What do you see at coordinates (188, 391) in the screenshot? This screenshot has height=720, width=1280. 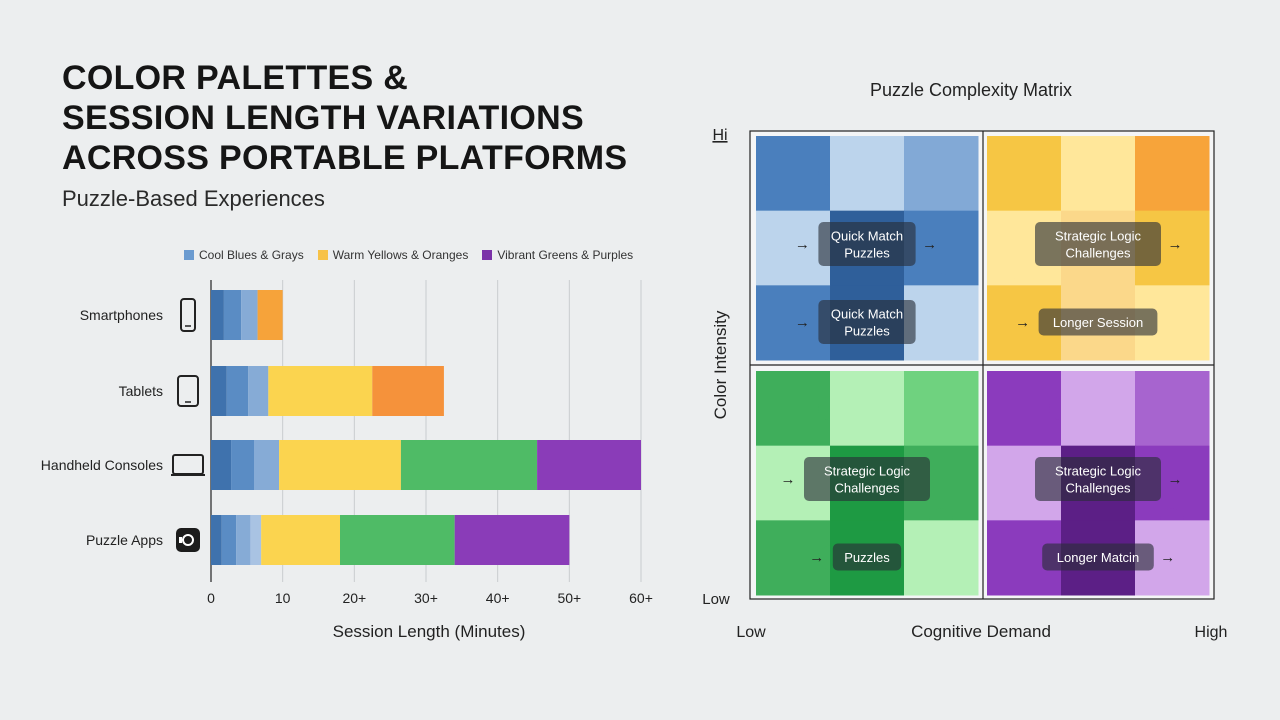 I see `tablet-icon` at bounding box center [188, 391].